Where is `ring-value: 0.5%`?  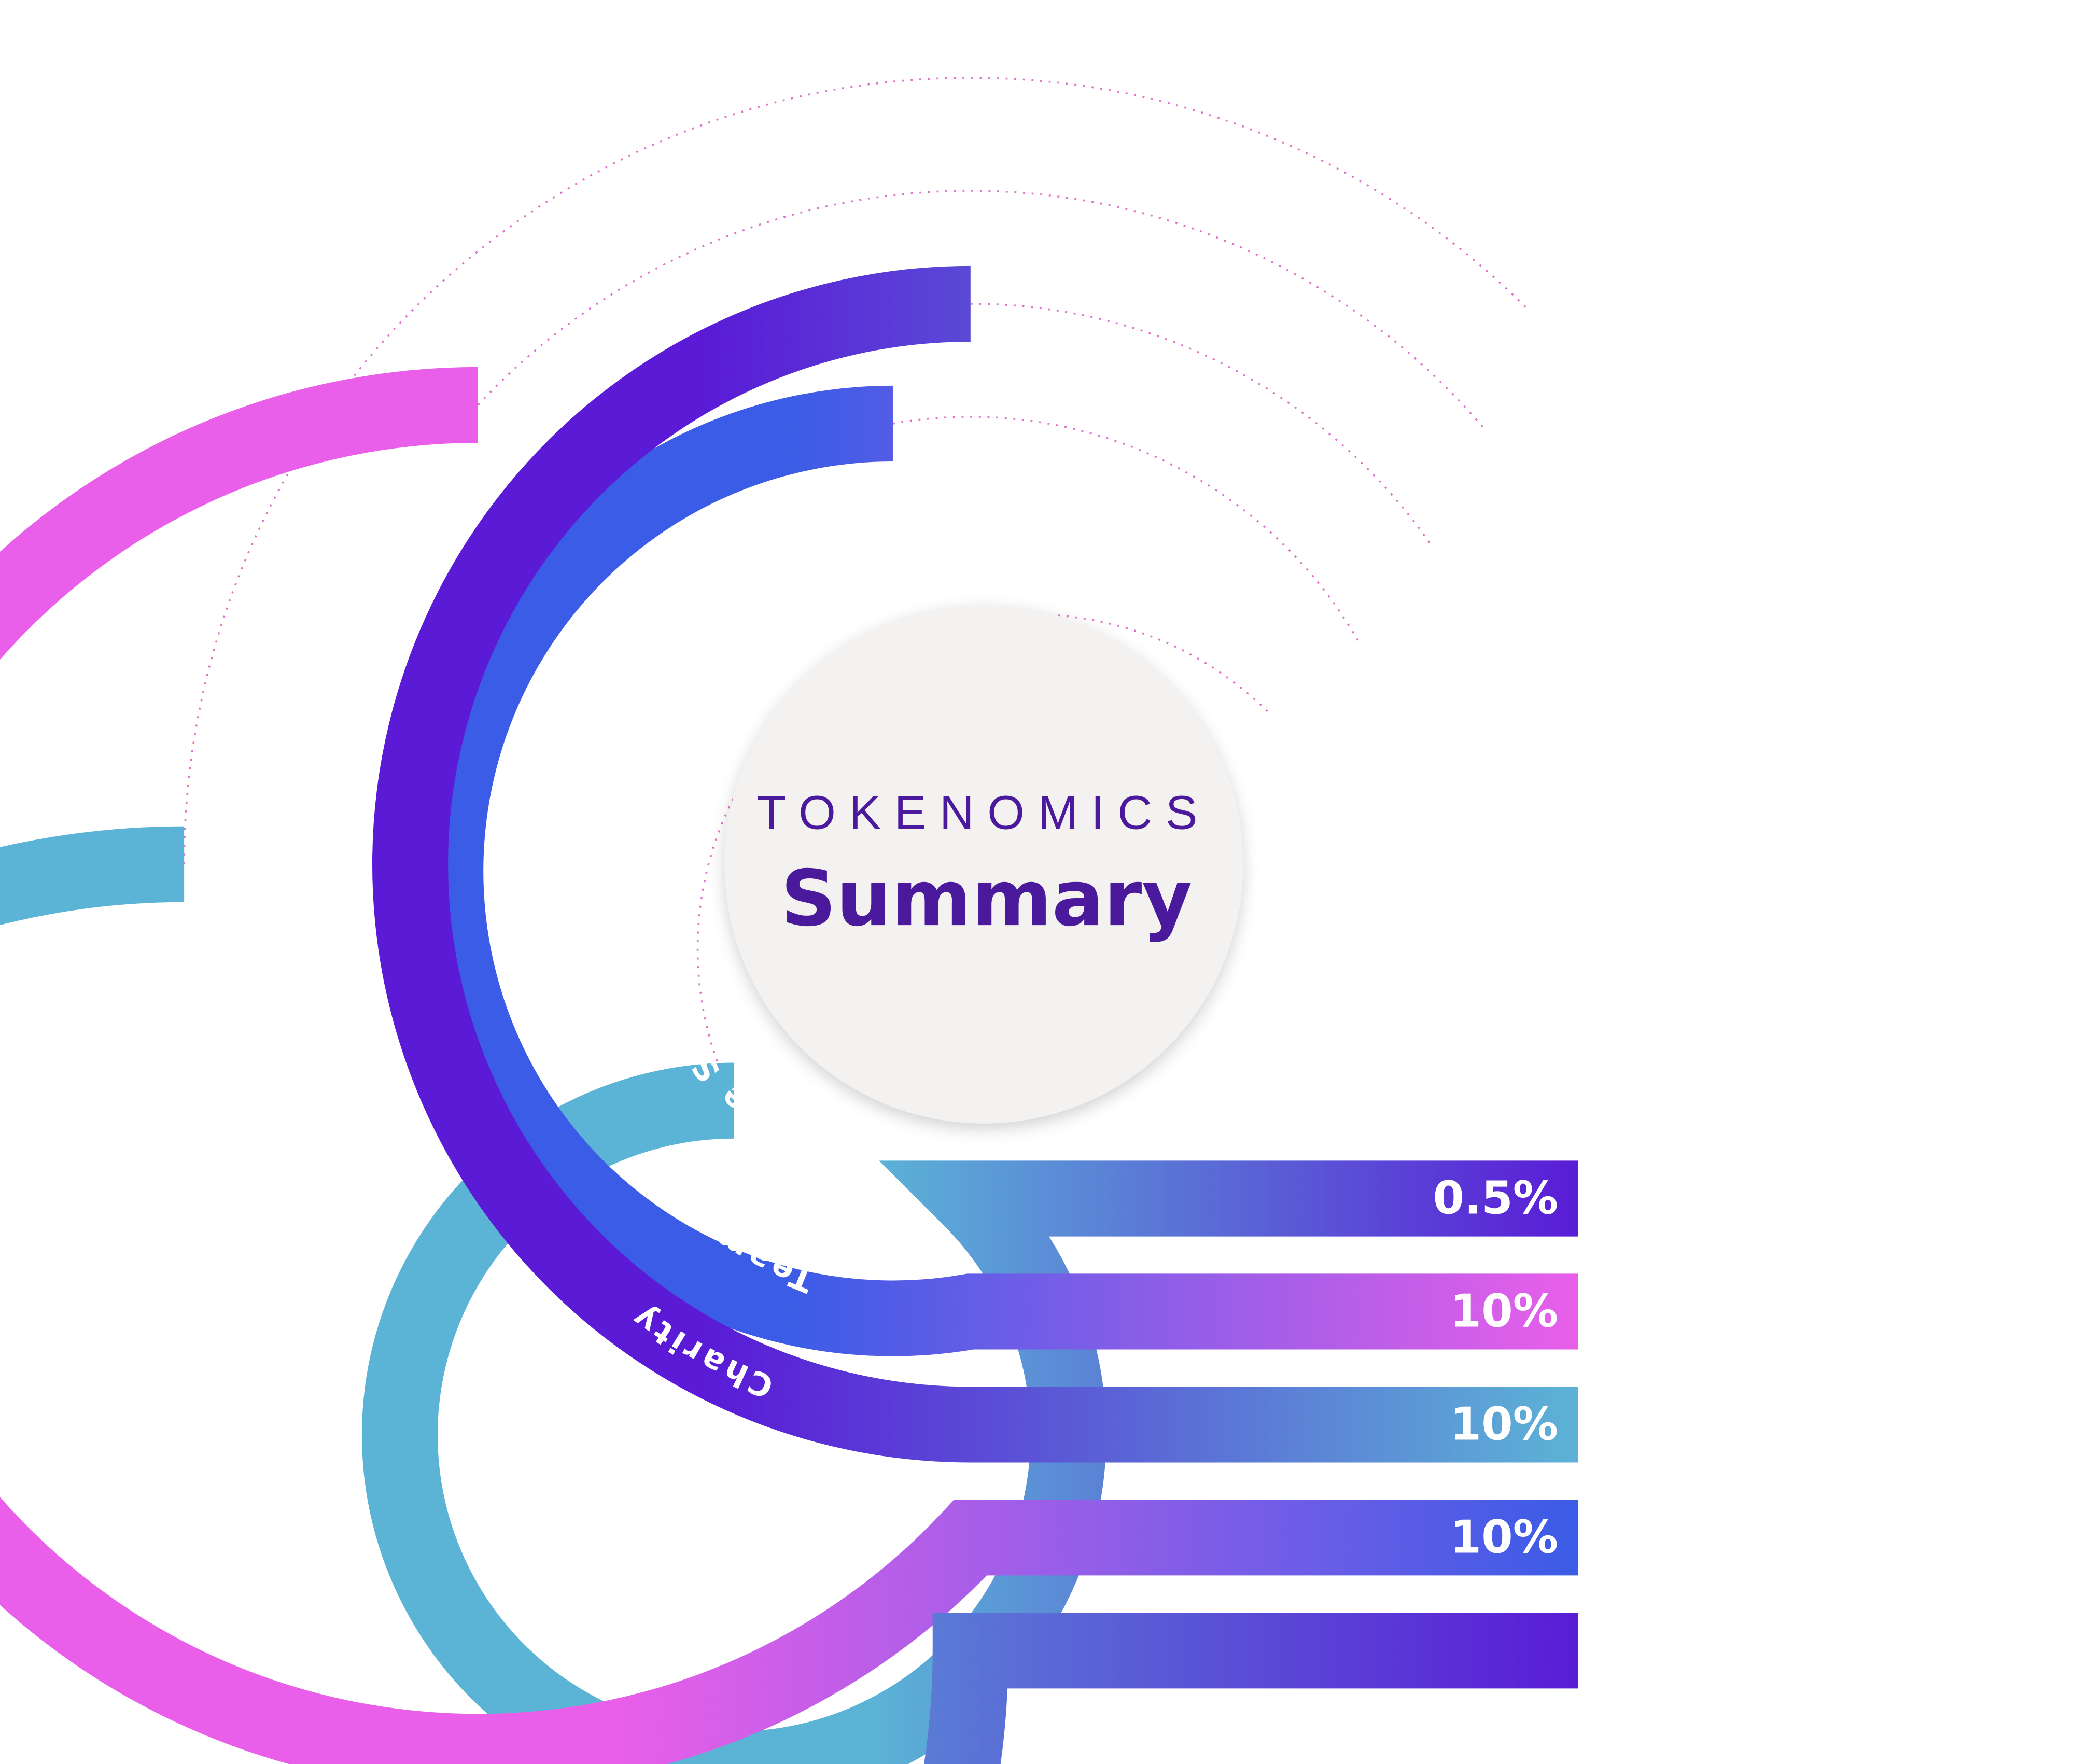 ring-value: 0.5% is located at coordinates (1495, 1198).